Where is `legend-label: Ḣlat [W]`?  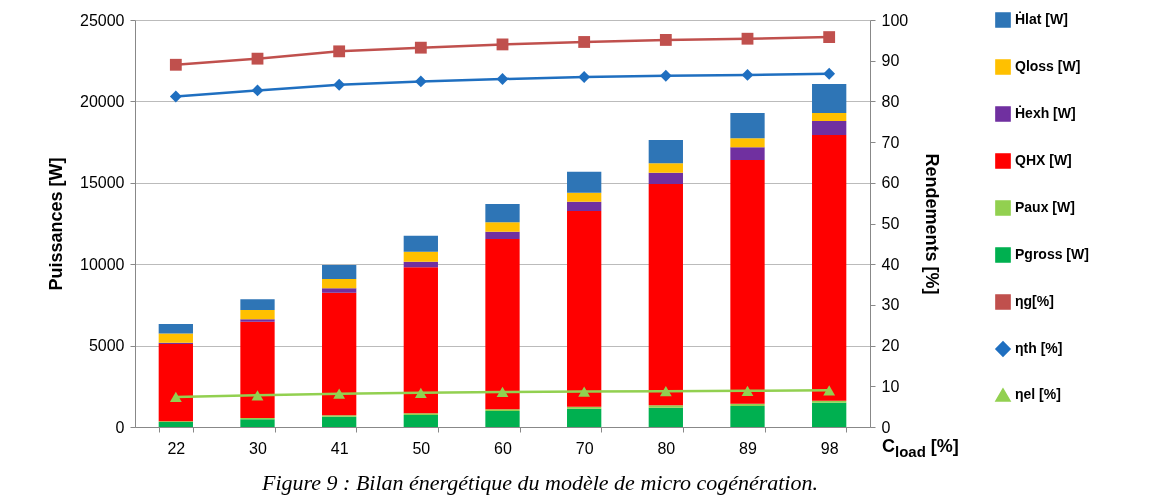
legend-label: Ḣlat [W] is located at coordinates (1041, 19).